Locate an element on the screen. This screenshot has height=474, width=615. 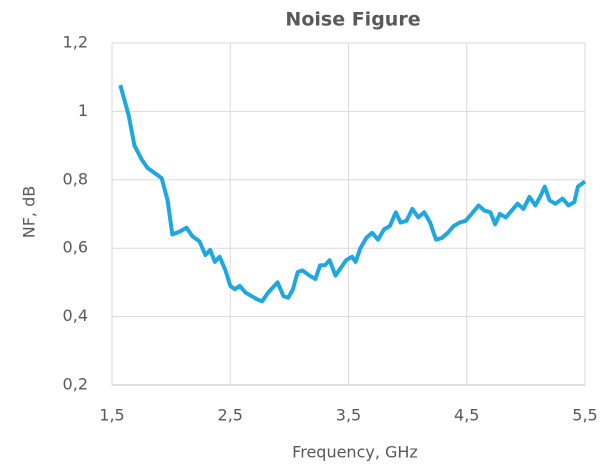
x-tick-label: 3,5 is located at coordinates (348, 415).